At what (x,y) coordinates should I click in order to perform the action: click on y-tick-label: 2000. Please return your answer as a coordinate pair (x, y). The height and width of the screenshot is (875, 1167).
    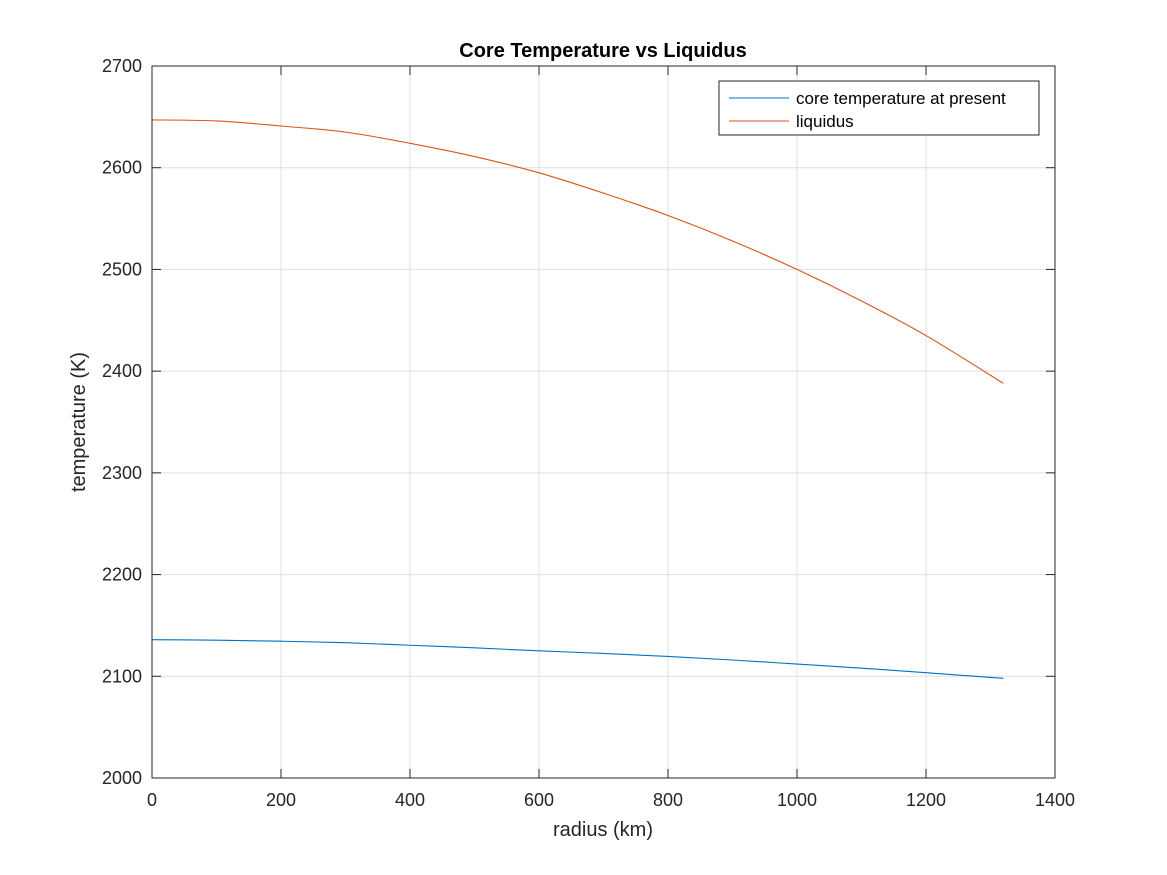
    Looking at the image, I should click on (122, 778).